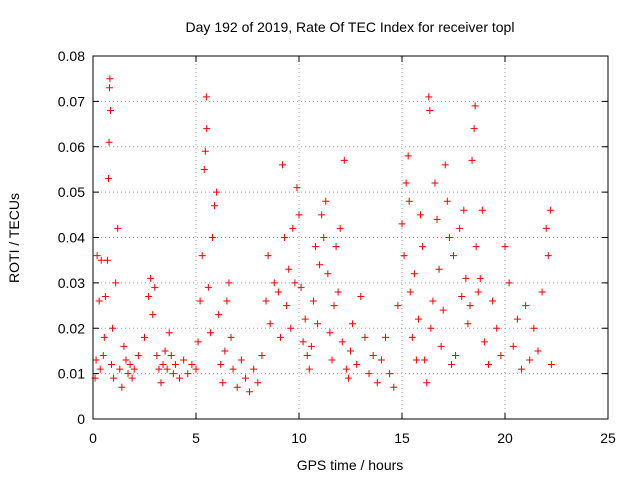 This screenshot has height=480, width=640. What do you see at coordinates (196, 438) in the screenshot?
I see `x-tick-label: 5` at bounding box center [196, 438].